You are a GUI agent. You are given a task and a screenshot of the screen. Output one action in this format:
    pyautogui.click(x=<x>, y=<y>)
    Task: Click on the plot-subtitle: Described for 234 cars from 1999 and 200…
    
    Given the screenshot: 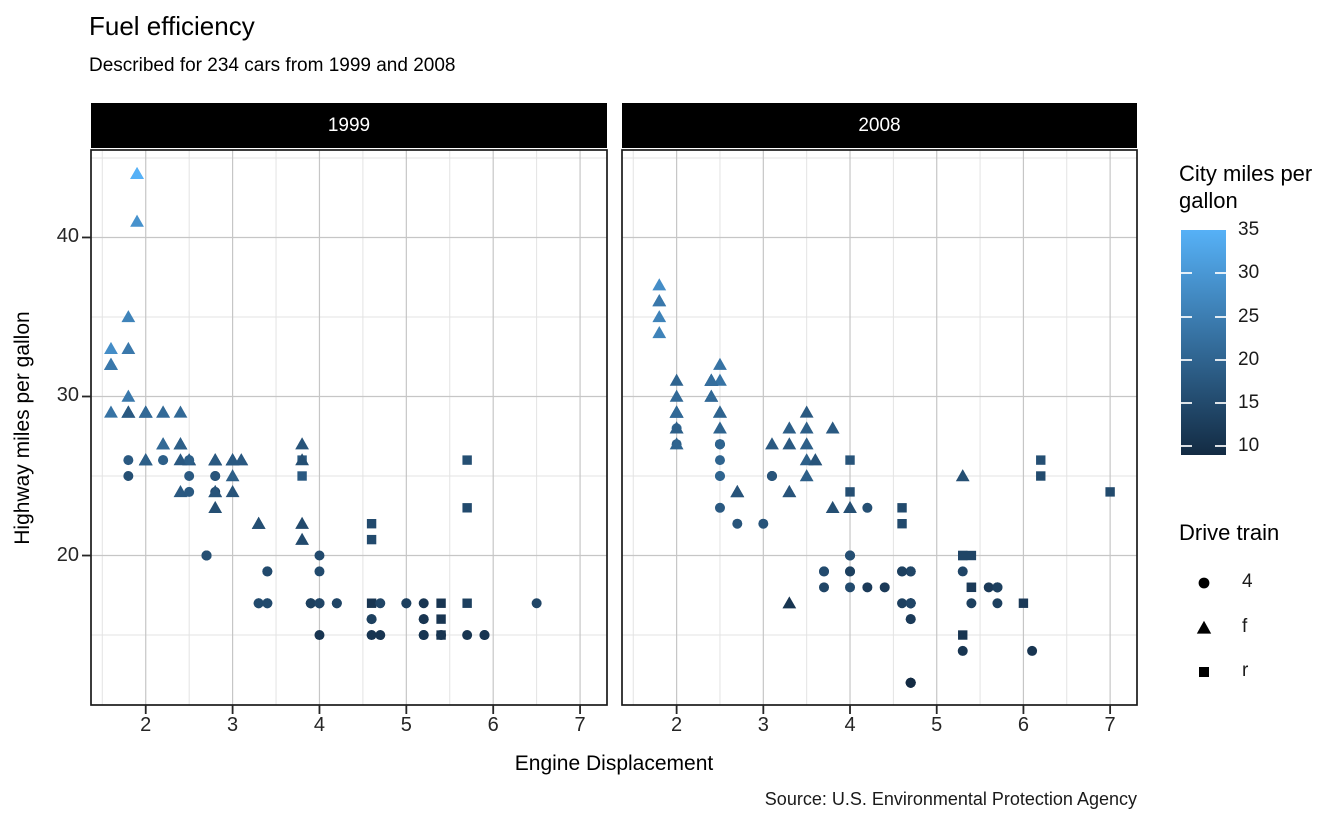 What is the action you would take?
    pyautogui.click(x=272, y=65)
    